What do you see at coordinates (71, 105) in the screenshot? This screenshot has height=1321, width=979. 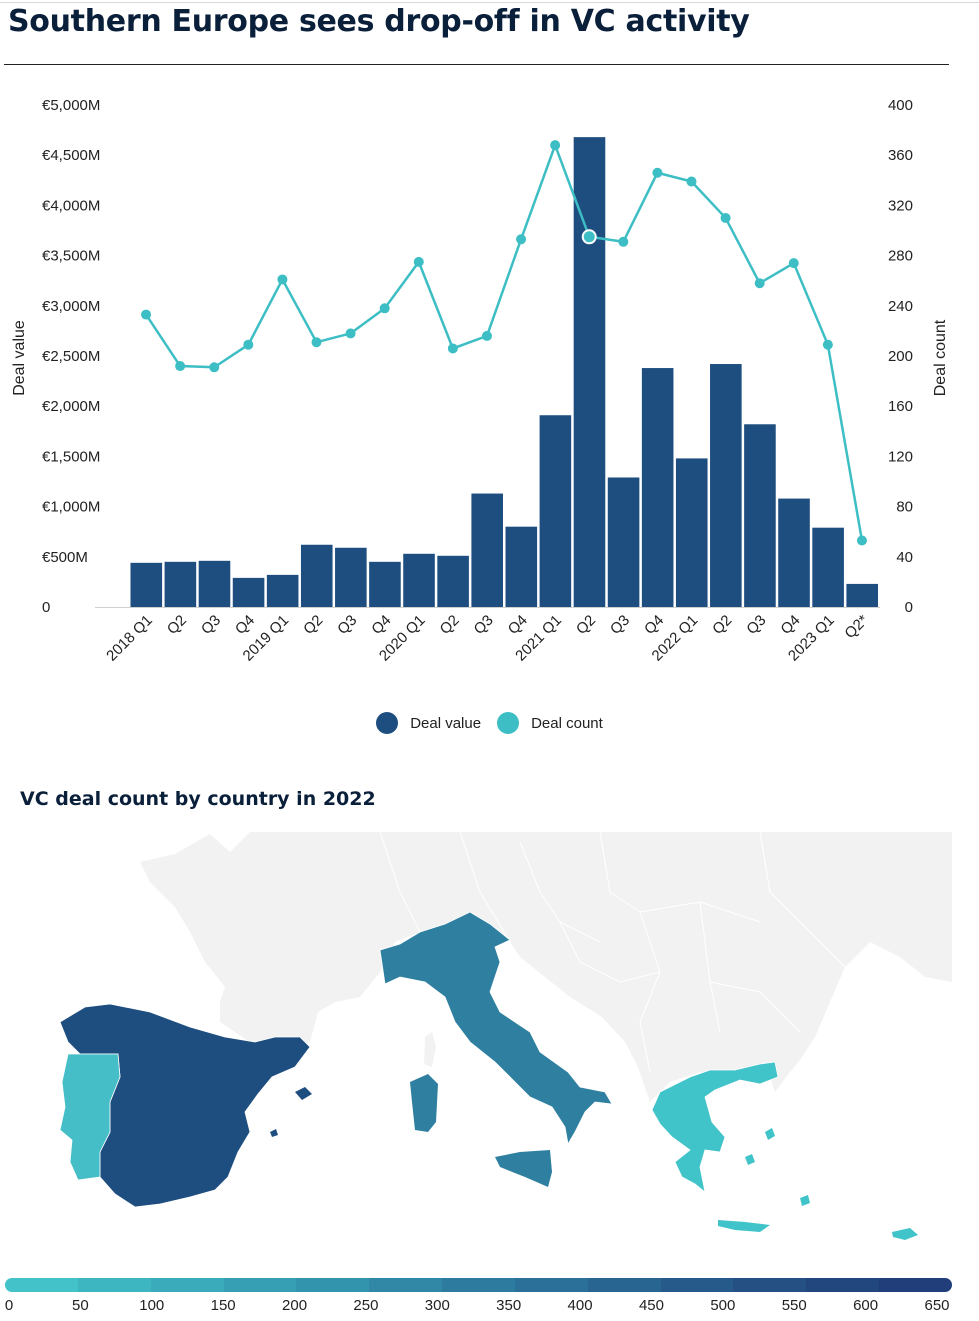 I see `y-tick-label: €5,000M` at bounding box center [71, 105].